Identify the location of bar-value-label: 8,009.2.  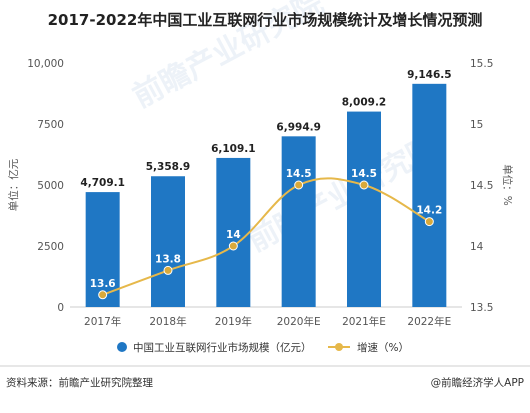
(364, 103).